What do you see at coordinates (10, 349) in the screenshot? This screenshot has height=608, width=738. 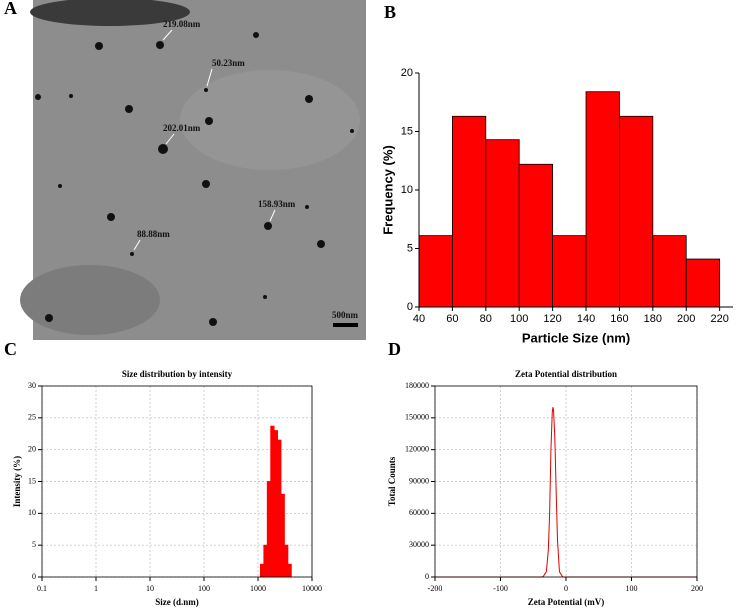 I see `panel-label: C` at bounding box center [10, 349].